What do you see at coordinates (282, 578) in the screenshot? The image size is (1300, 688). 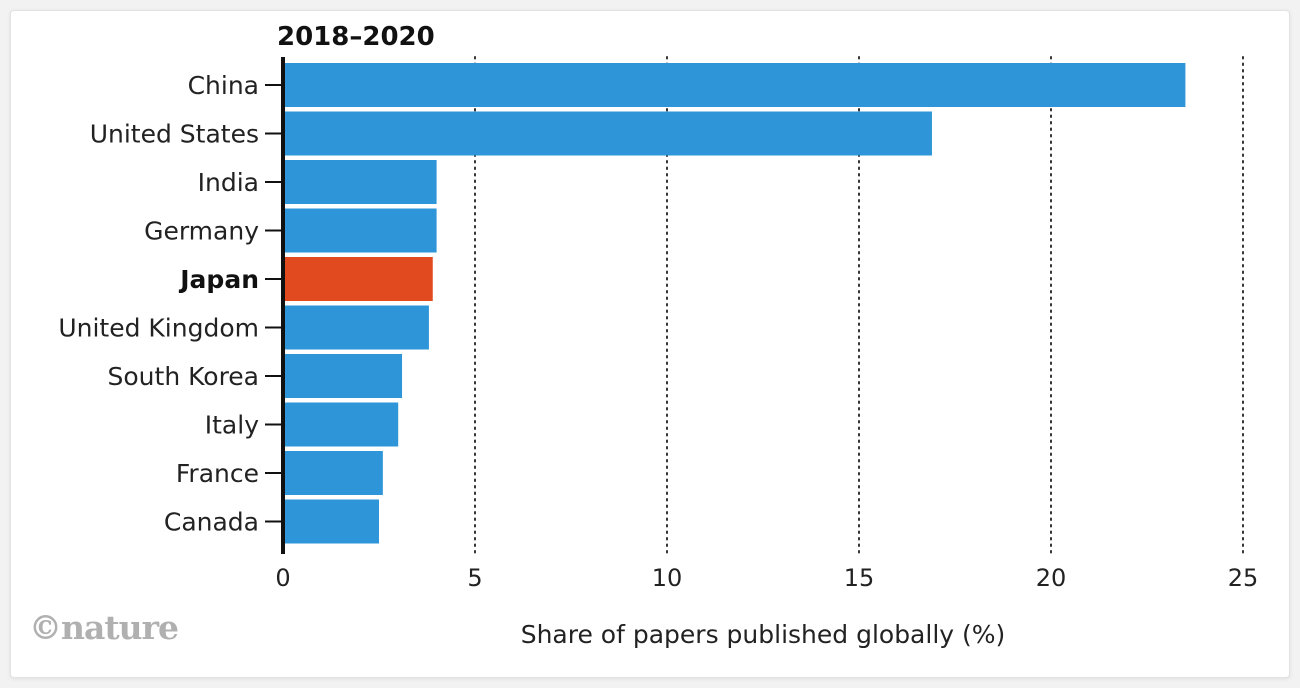 I see `x-tick-label: 0` at bounding box center [282, 578].